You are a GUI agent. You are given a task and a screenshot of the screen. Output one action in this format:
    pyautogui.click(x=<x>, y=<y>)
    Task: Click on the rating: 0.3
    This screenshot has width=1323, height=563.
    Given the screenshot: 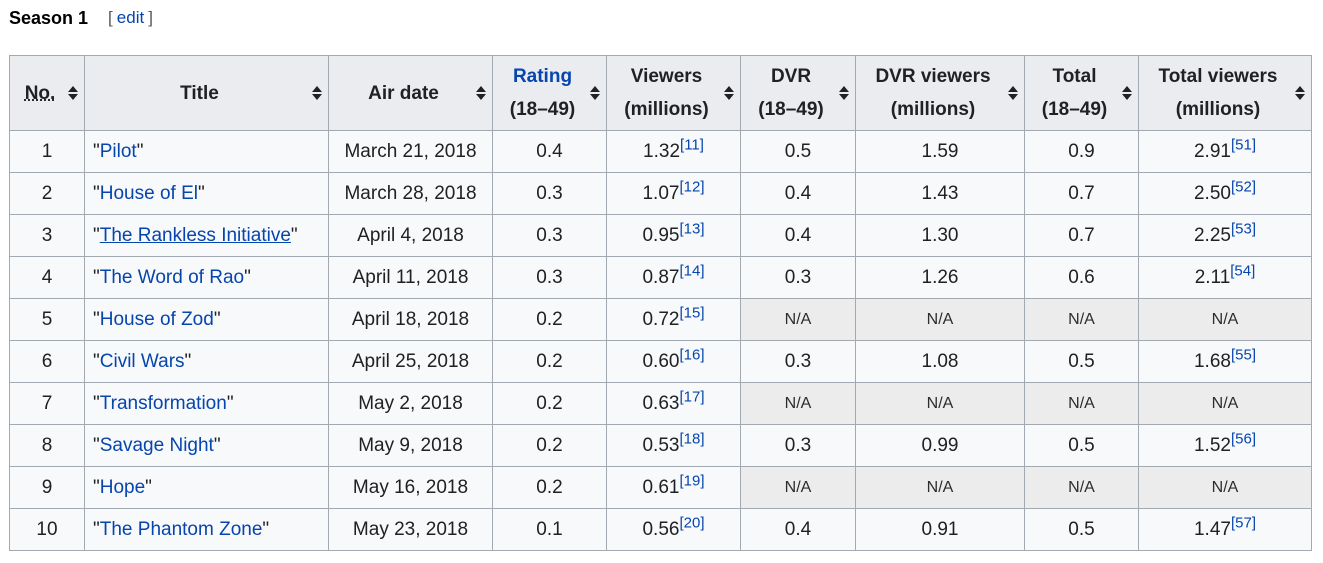 What is the action you would take?
    pyautogui.click(x=549, y=193)
    